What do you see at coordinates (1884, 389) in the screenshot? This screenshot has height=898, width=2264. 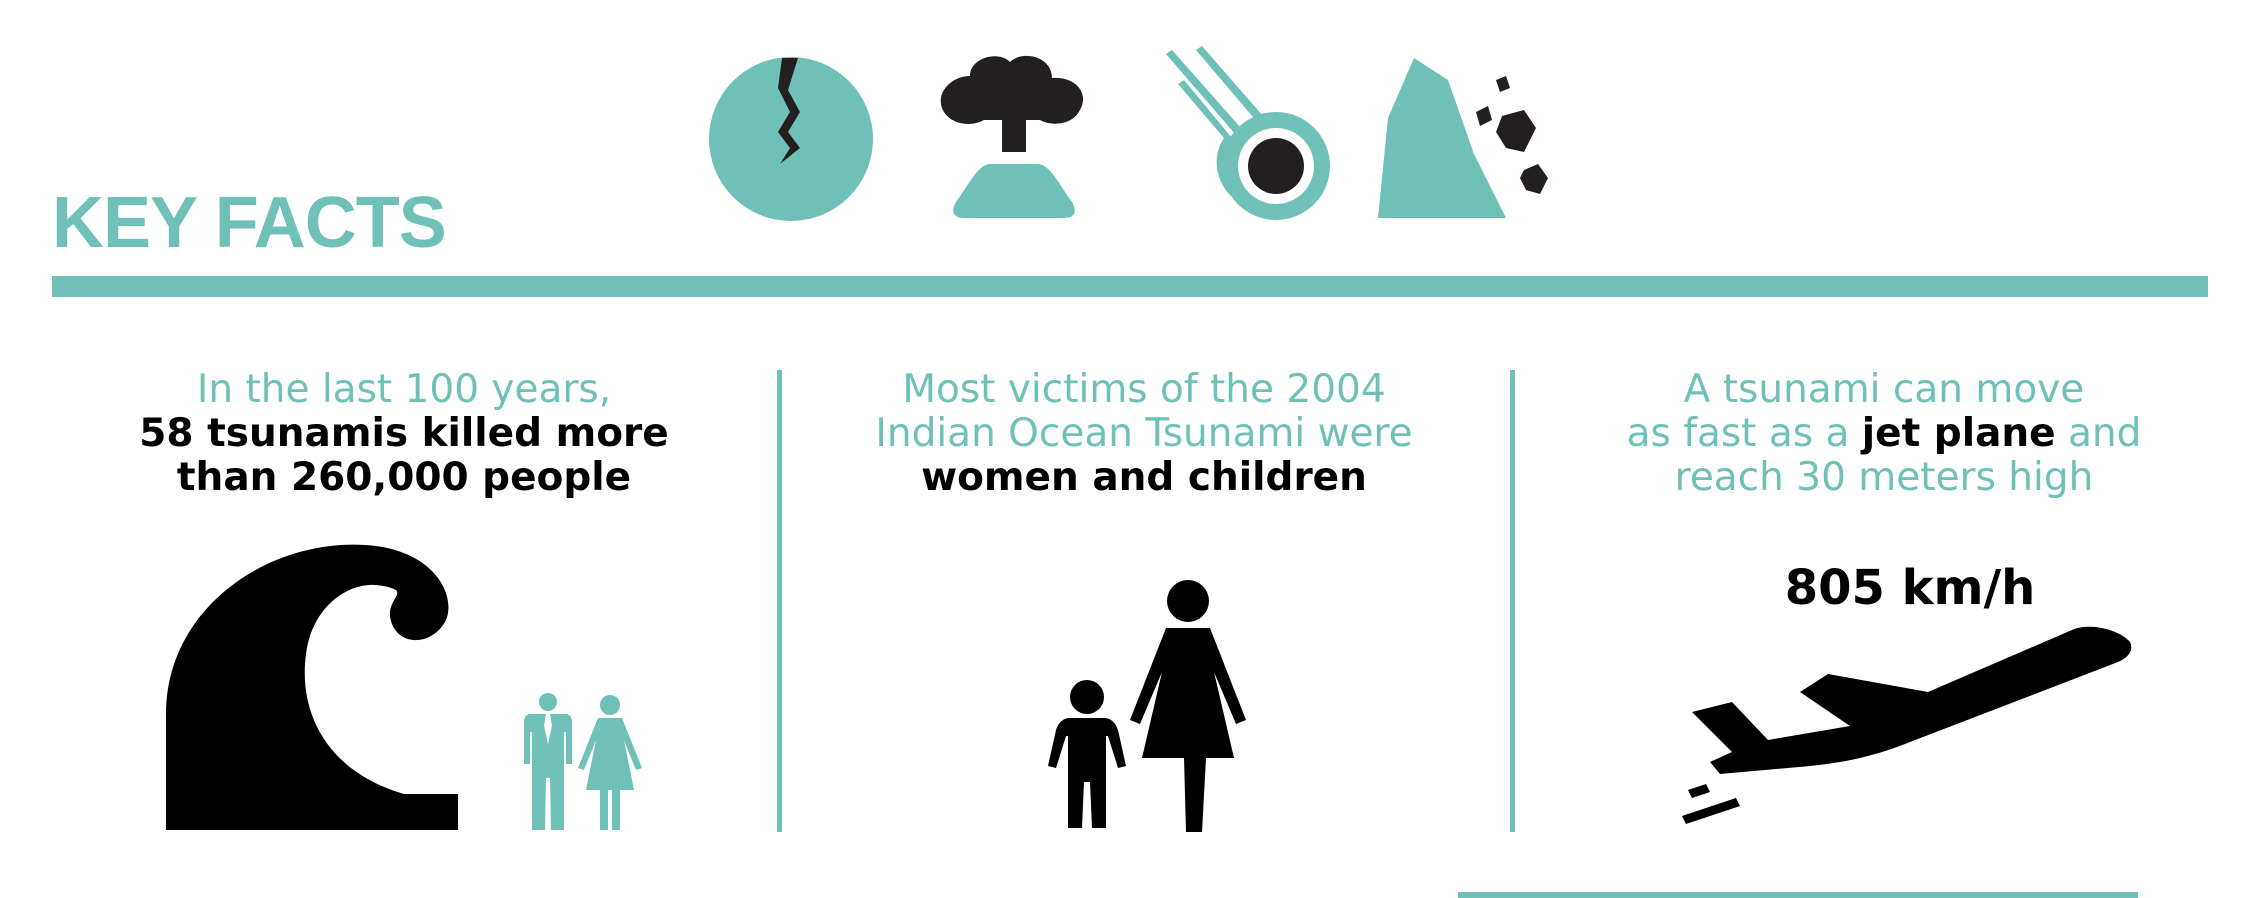 I see `fact-line: A tsunami can move` at bounding box center [1884, 389].